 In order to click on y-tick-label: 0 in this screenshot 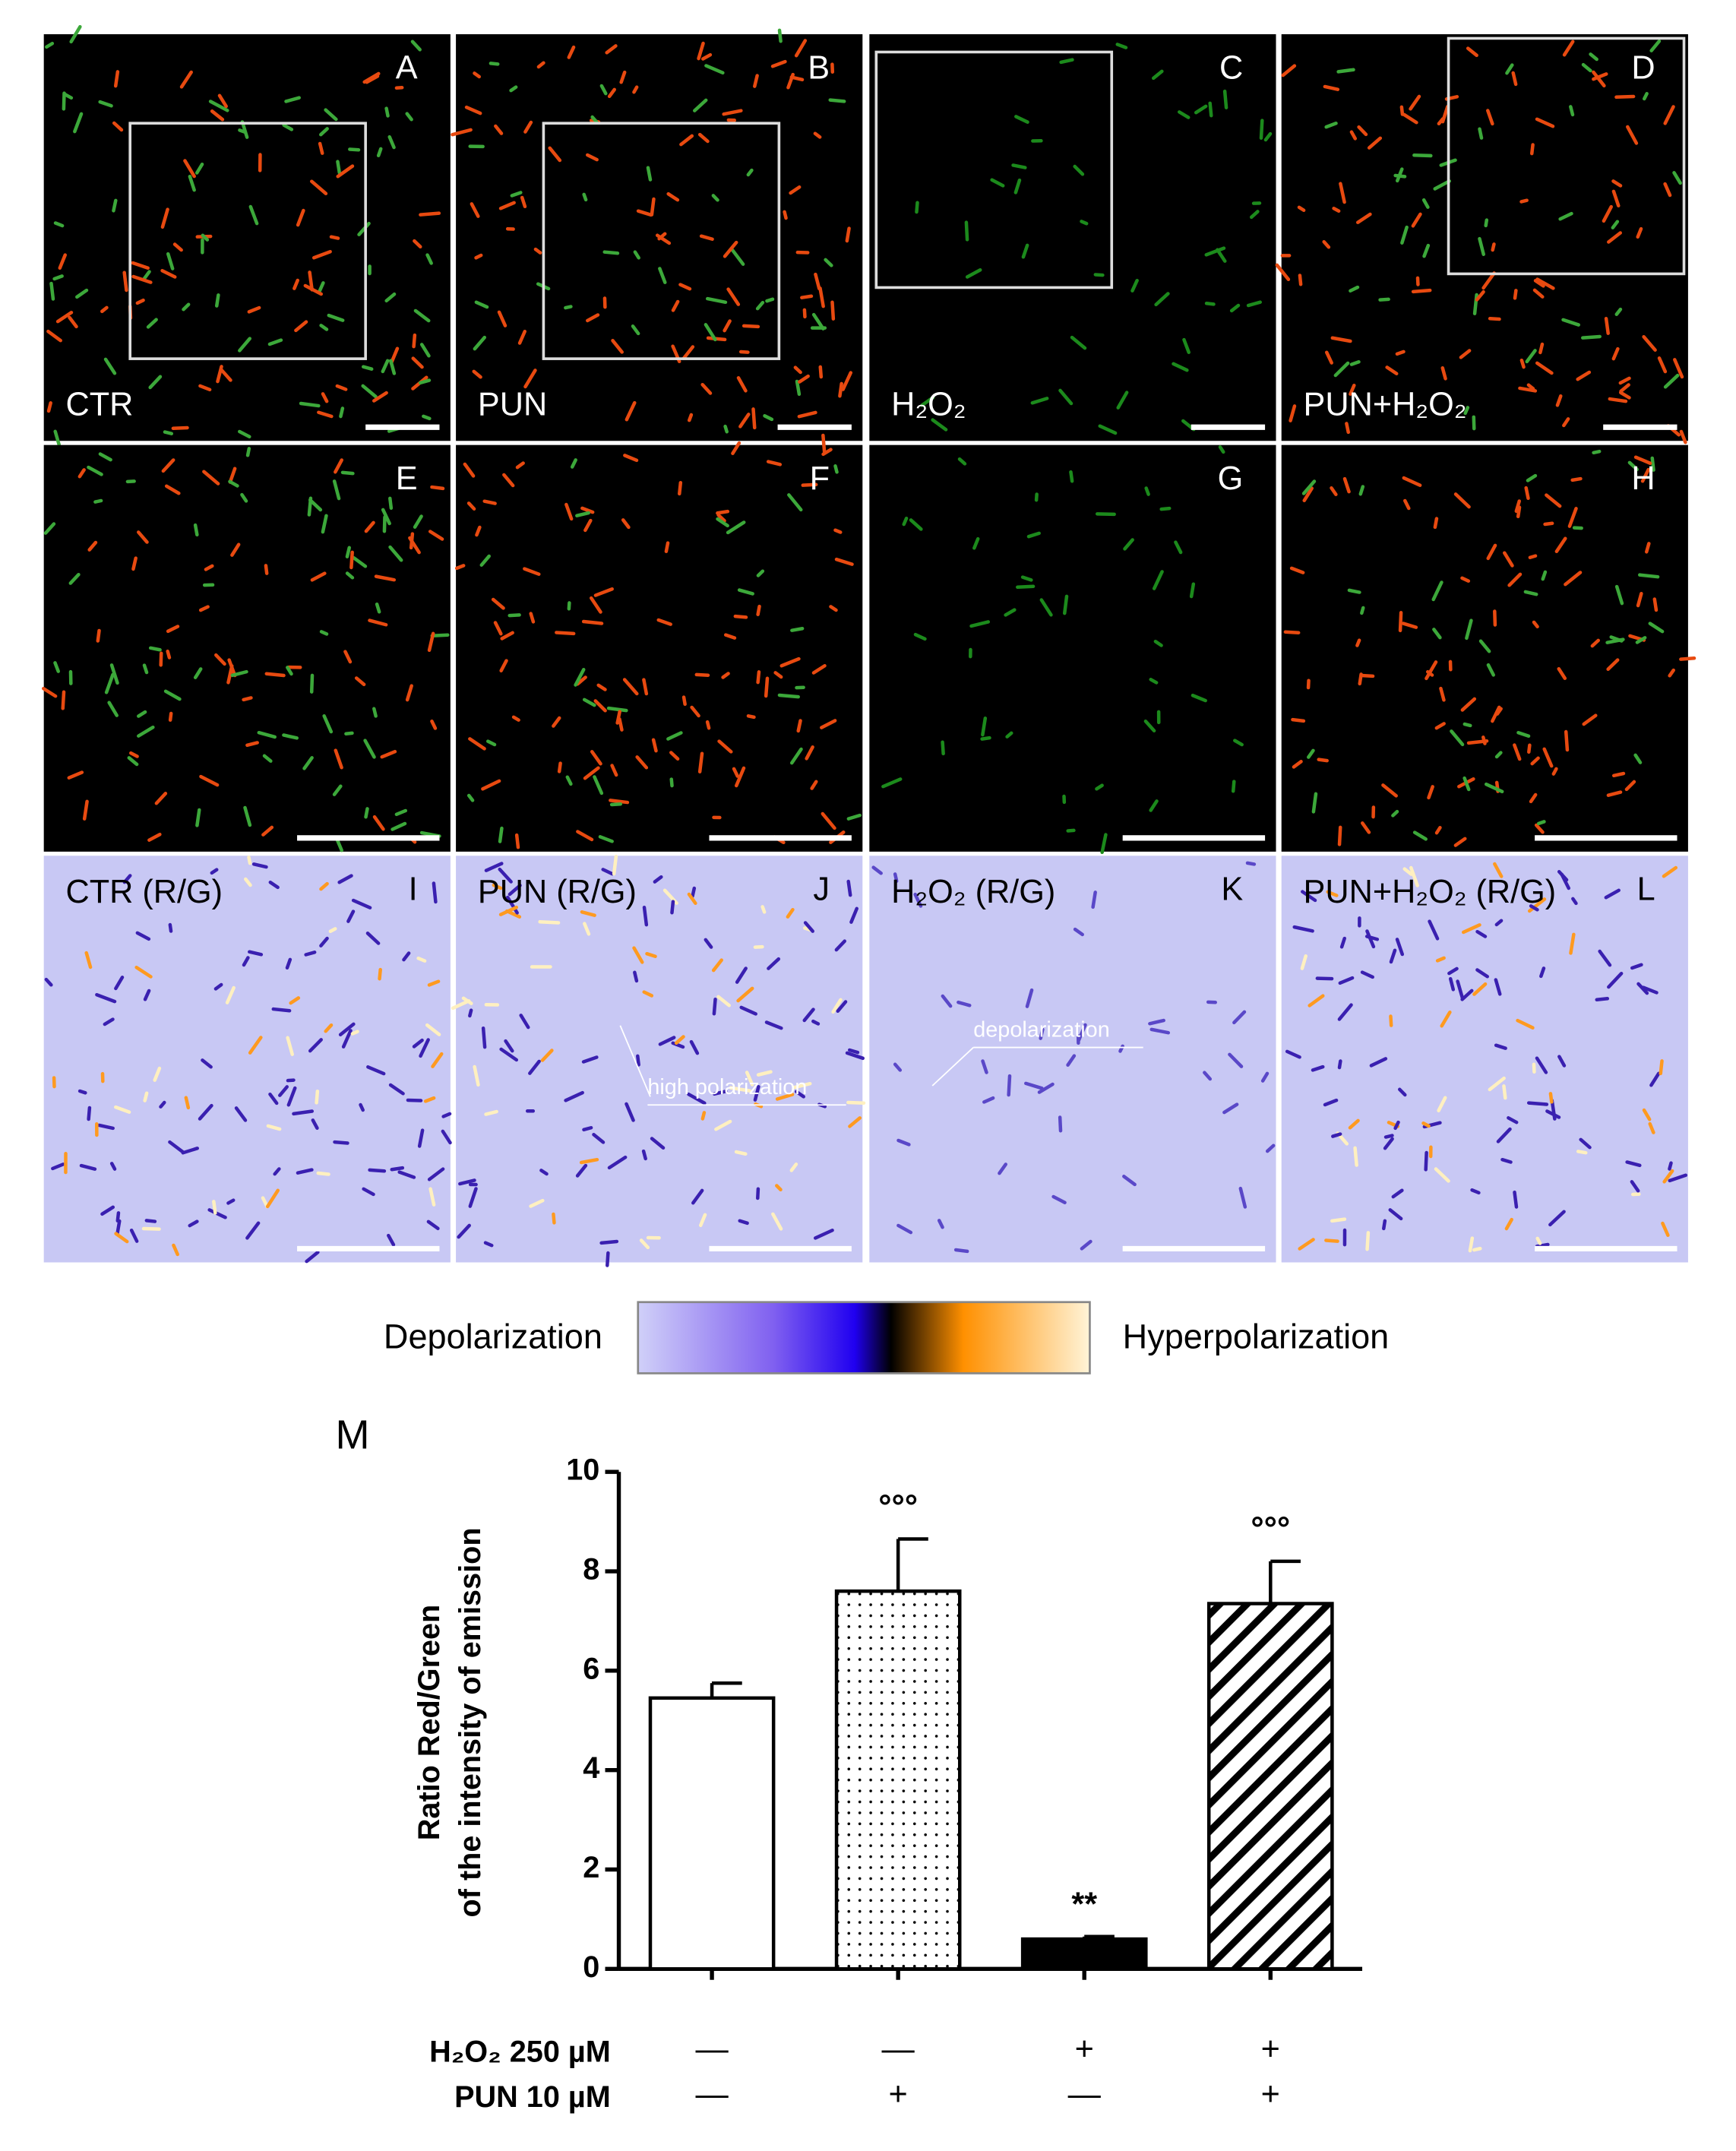, I will do `click(591, 1967)`.